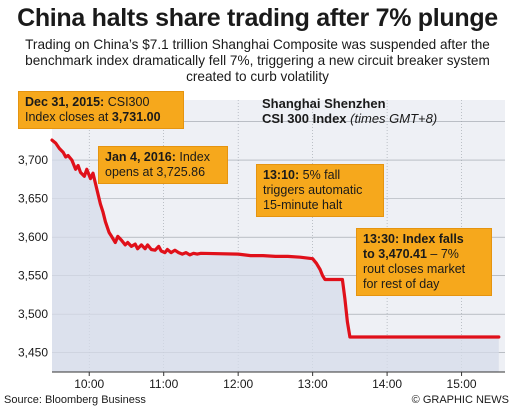  I want to click on callout-dec31-date: Dec 31, 2015:, so click(65, 102).